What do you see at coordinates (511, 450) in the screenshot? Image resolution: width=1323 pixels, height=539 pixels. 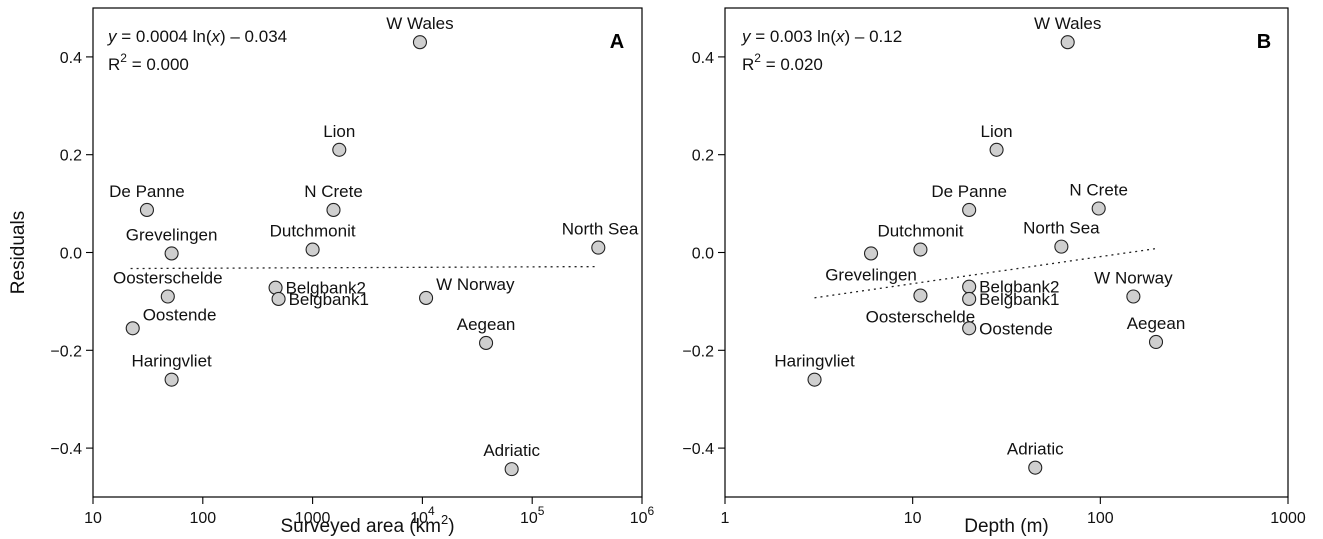 I see `panel-a-label-adriatic: Adriatic` at bounding box center [511, 450].